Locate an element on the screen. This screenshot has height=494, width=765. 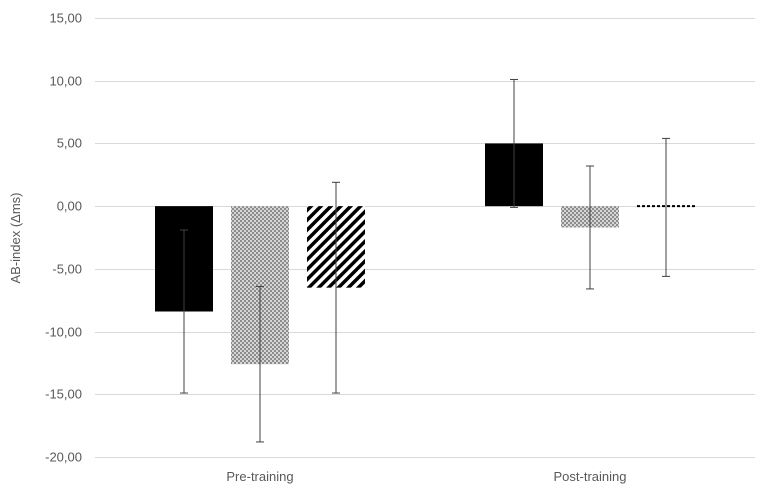
y-tick-label: -15,00 is located at coordinates (63, 394).